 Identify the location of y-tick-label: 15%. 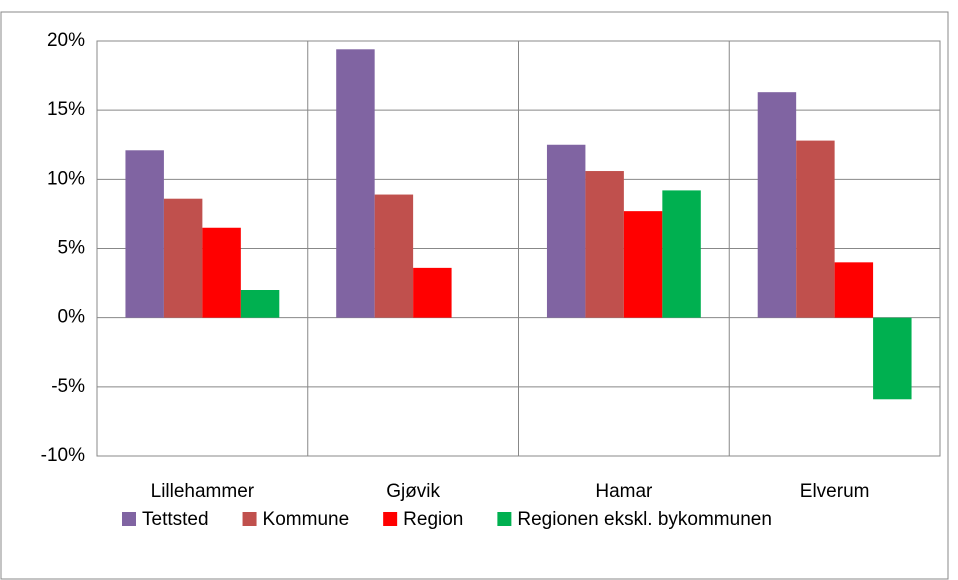
(66, 109).